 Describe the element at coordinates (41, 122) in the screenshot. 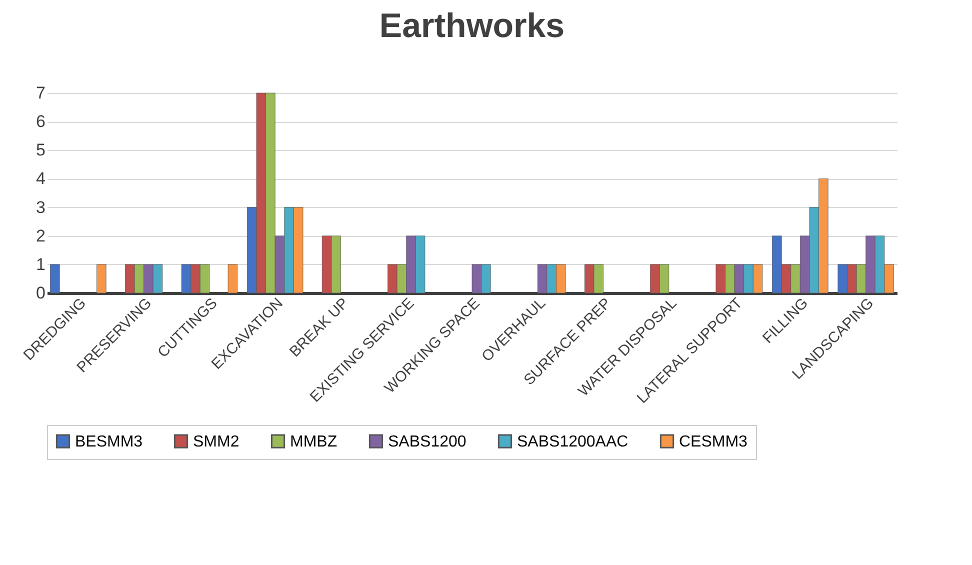

I see `y-tick-label: 6` at that location.